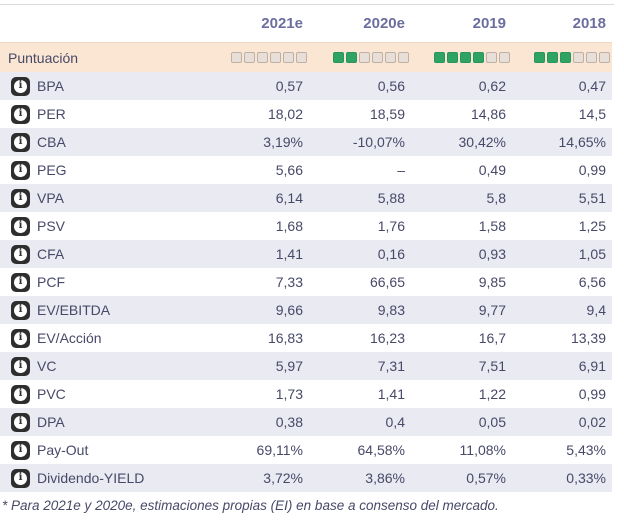  What do you see at coordinates (306, 394) in the screenshot?
I see `table-row: i PVC 1,73 1,41 1,22 0,99` at bounding box center [306, 394].